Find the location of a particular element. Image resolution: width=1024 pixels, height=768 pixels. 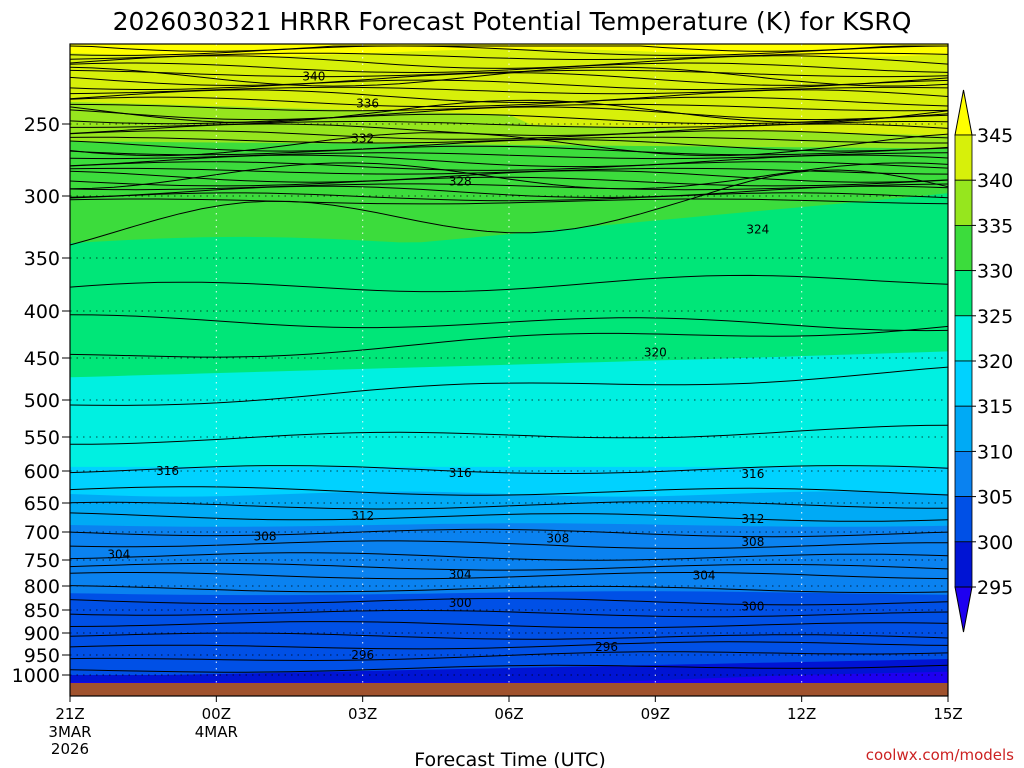

contour-label-text: 328 is located at coordinates (460, 182).